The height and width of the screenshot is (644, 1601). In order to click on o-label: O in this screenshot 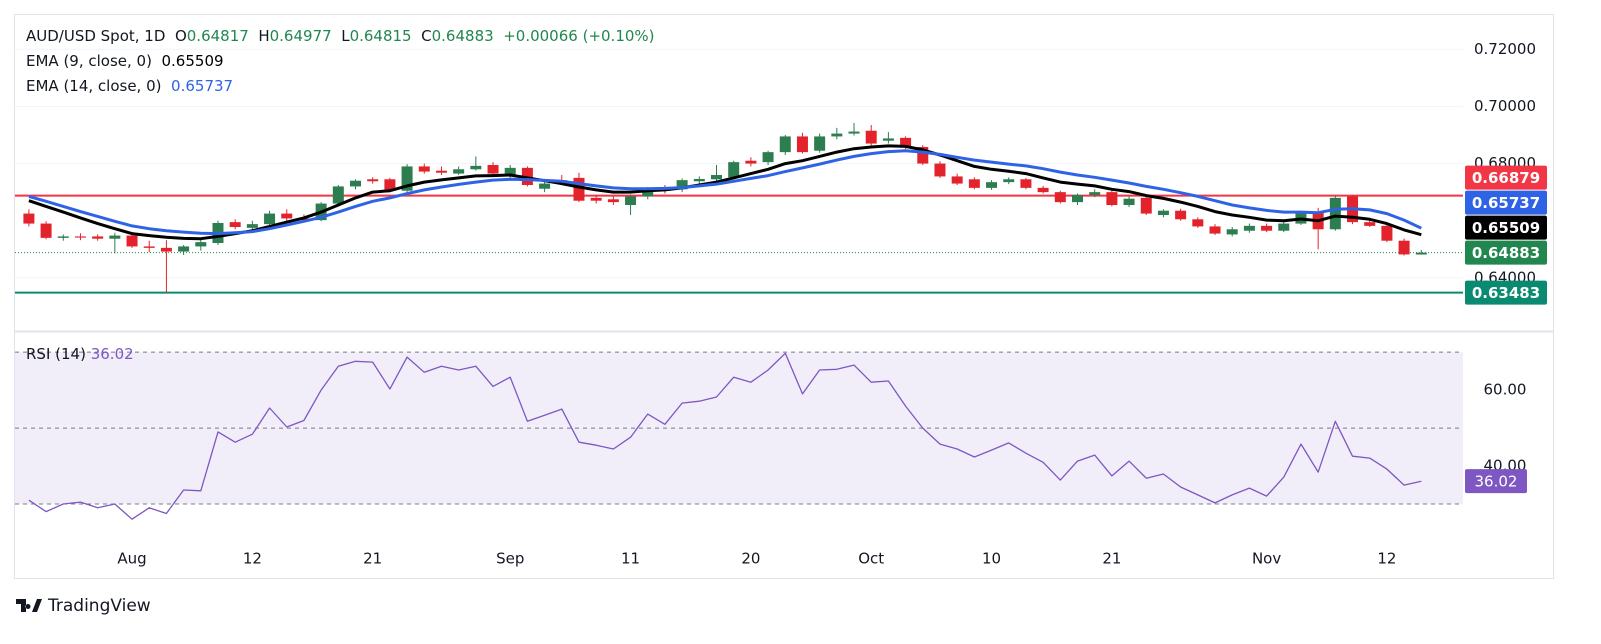, I will do `click(180, 36)`.